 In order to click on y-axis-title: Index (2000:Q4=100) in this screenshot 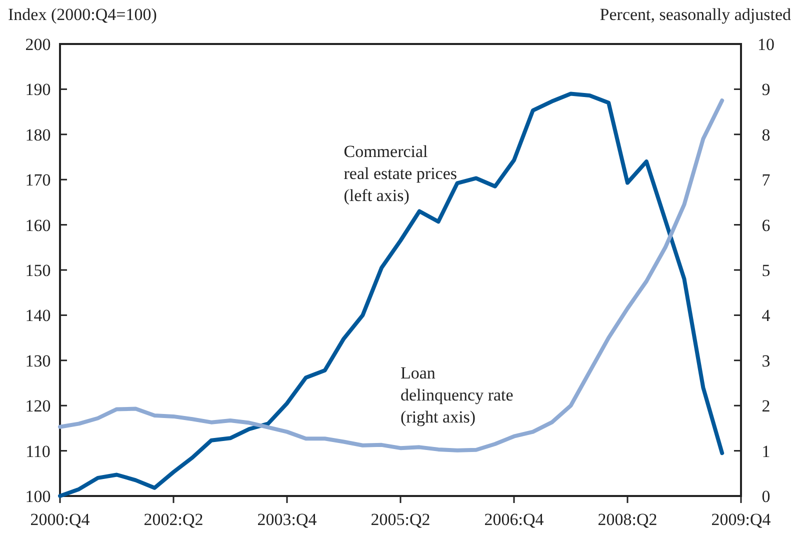, I will do `click(82, 14)`.